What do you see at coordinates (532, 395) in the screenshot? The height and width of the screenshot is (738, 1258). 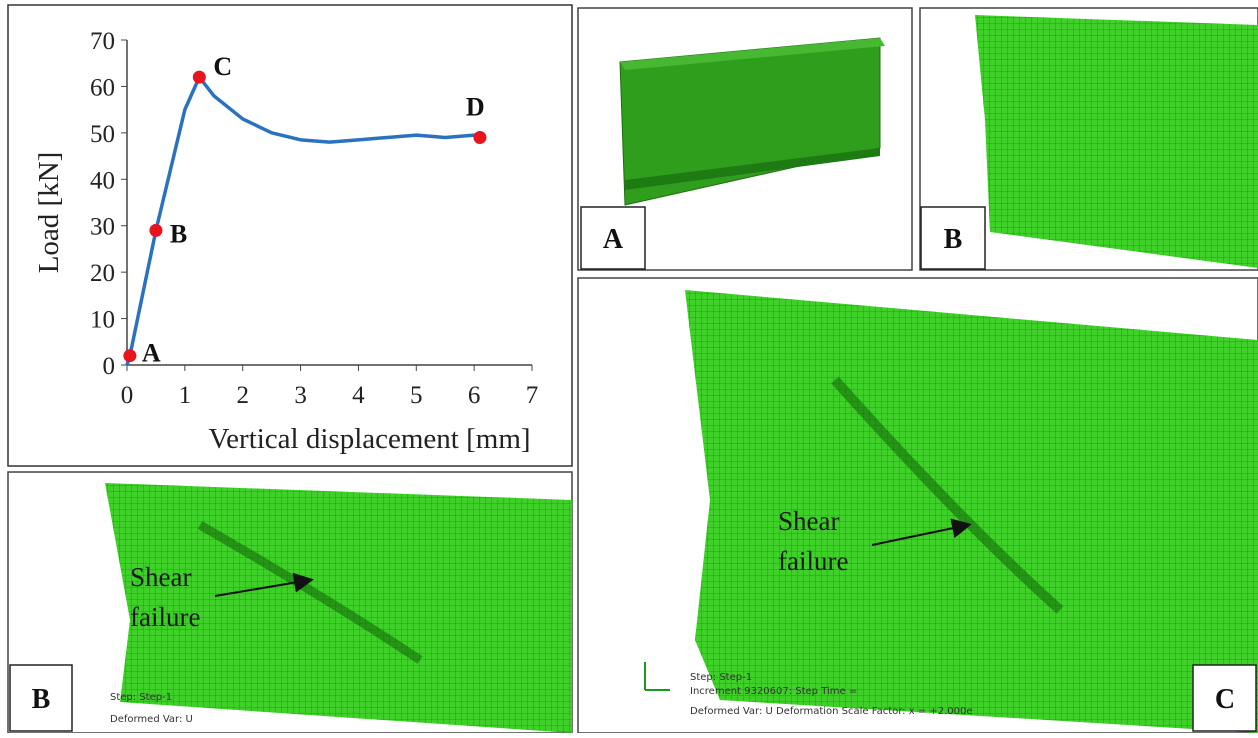 I see `x-tick-label: 7` at bounding box center [532, 395].